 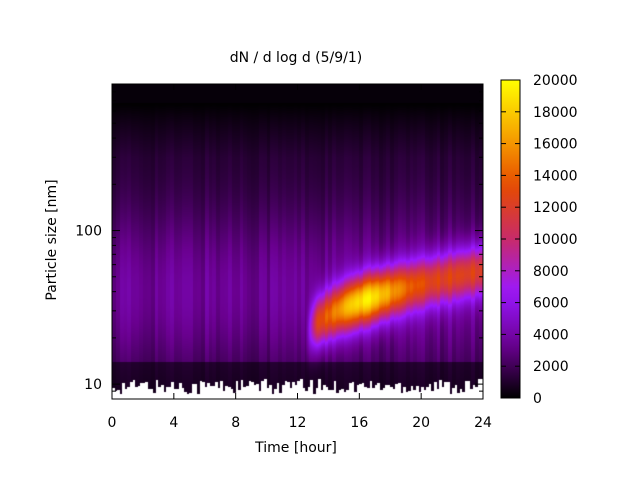 I want to click on colorbar-tick-label: 10000, so click(x=555, y=240).